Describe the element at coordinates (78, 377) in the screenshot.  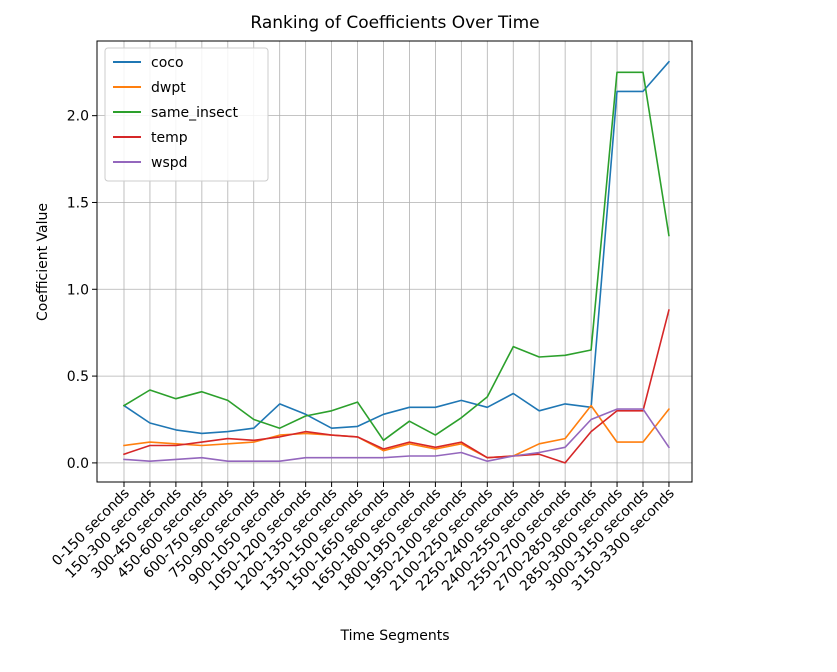
I see `y-tick-label: 0.5` at that location.